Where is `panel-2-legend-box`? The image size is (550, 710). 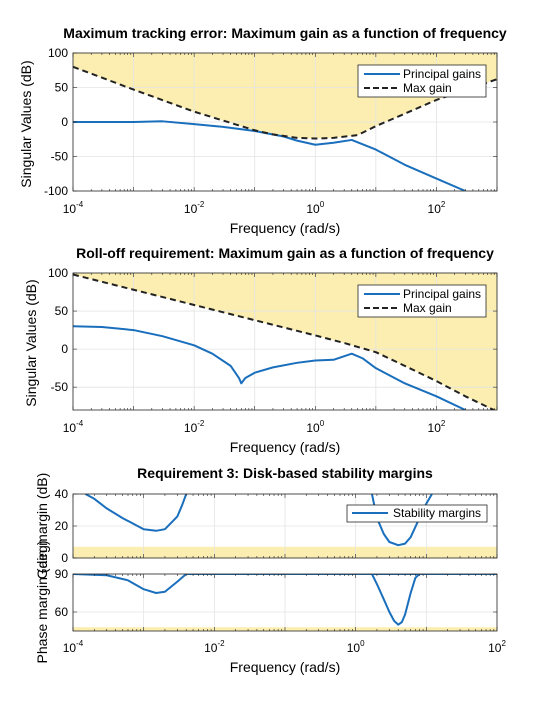
panel-2-legend-box is located at coordinates (422, 301).